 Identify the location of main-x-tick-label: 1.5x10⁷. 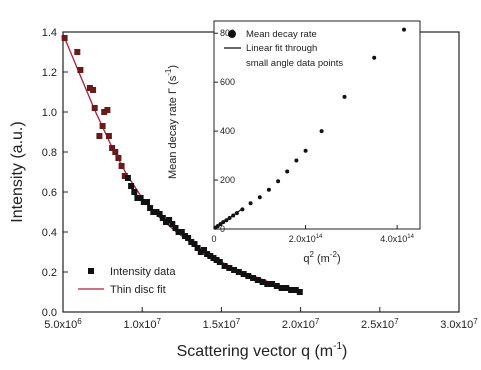
(222, 324).